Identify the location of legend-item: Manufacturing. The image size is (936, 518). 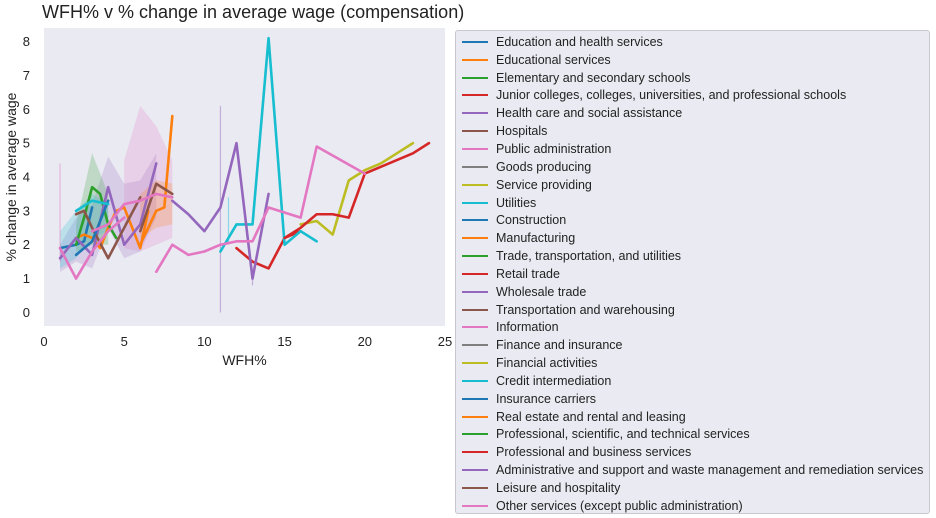
(695, 238).